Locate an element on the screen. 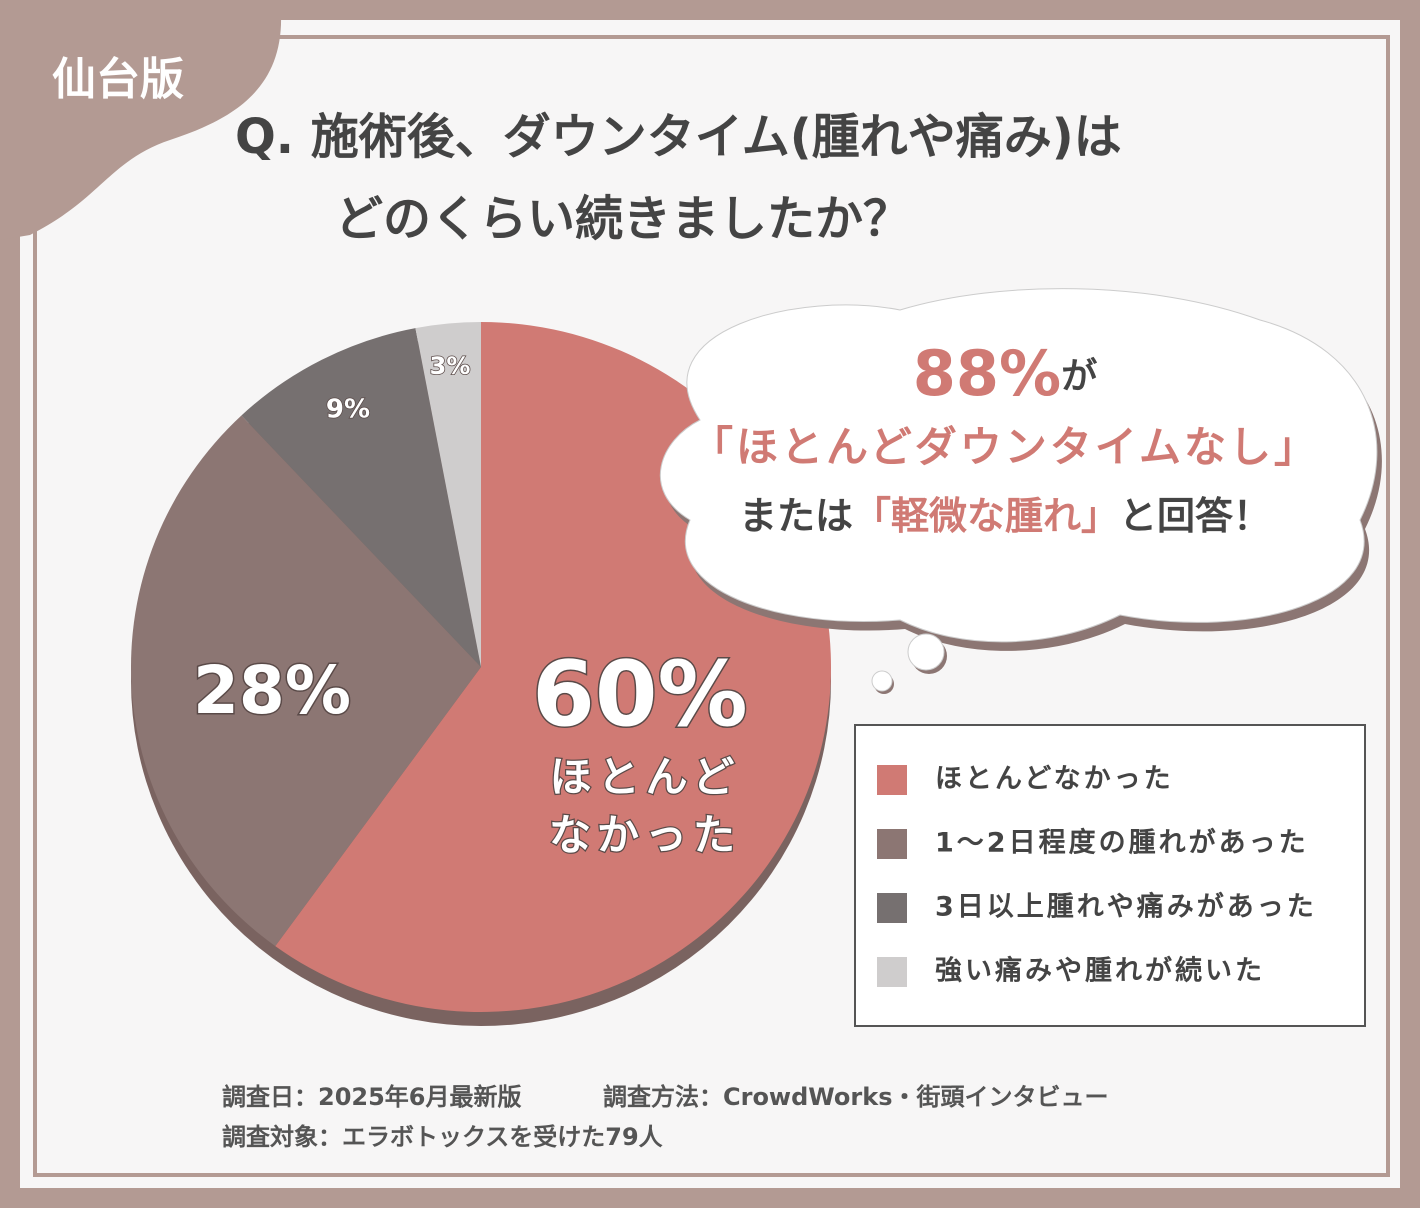 Image resolution: width=1420 pixels, height=1212 pixels. badge: 仙台版 is located at coordinates (118, 79).